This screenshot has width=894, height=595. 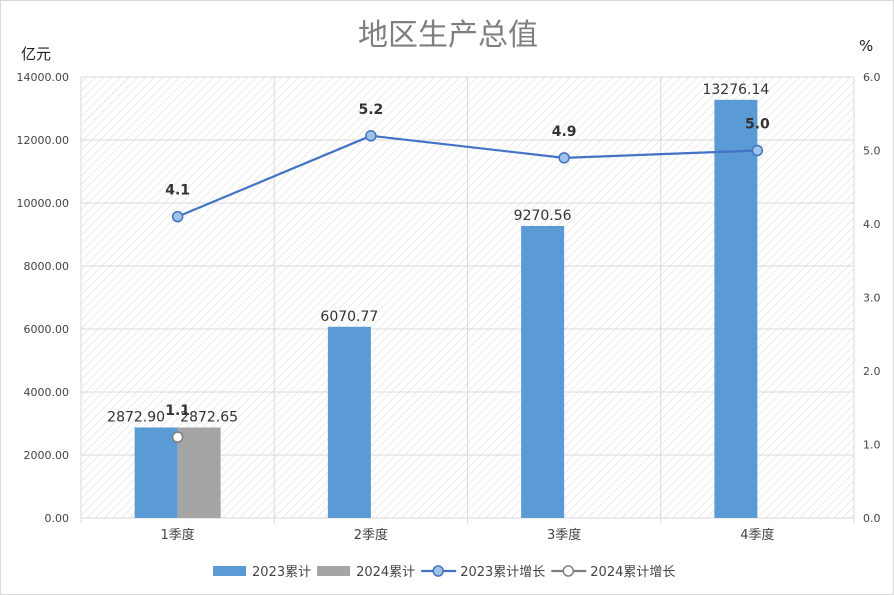 I want to click on bar-2024累计, so click(x=199, y=472).